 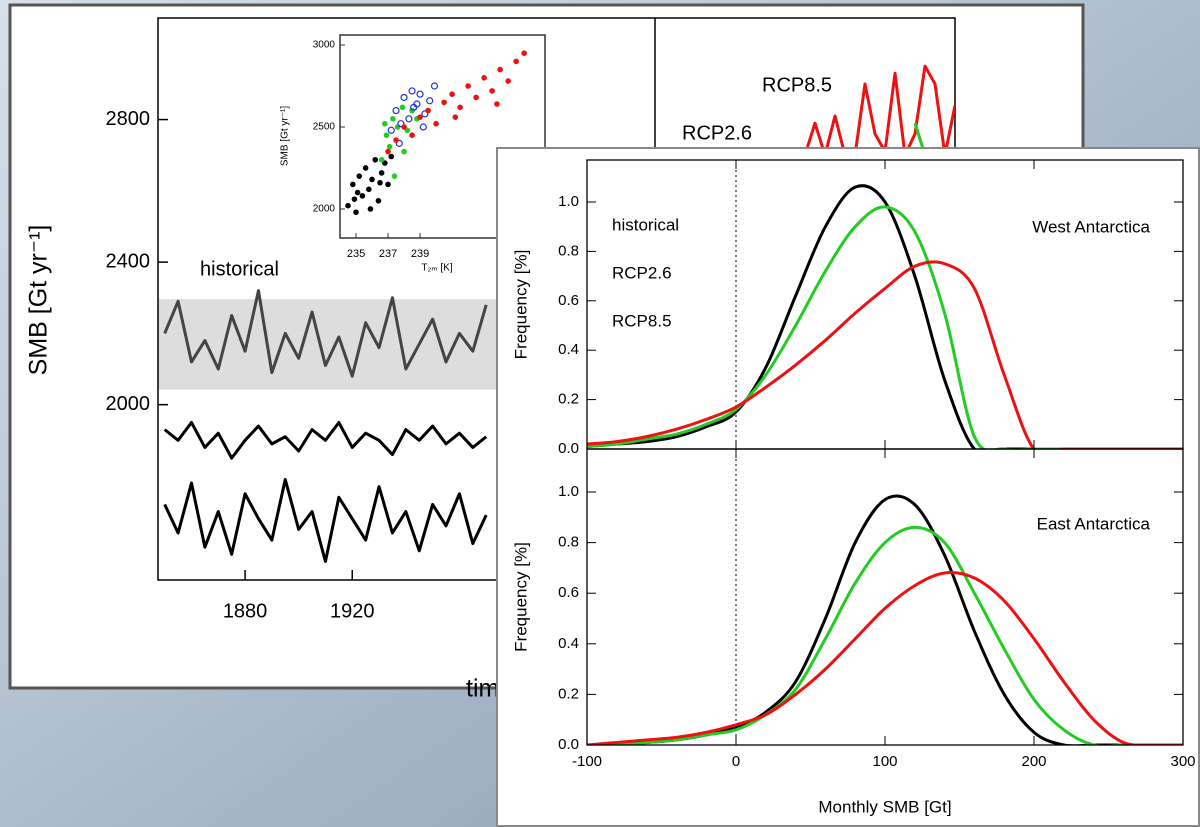 I want to click on inset-points, so click(x=436, y=133).